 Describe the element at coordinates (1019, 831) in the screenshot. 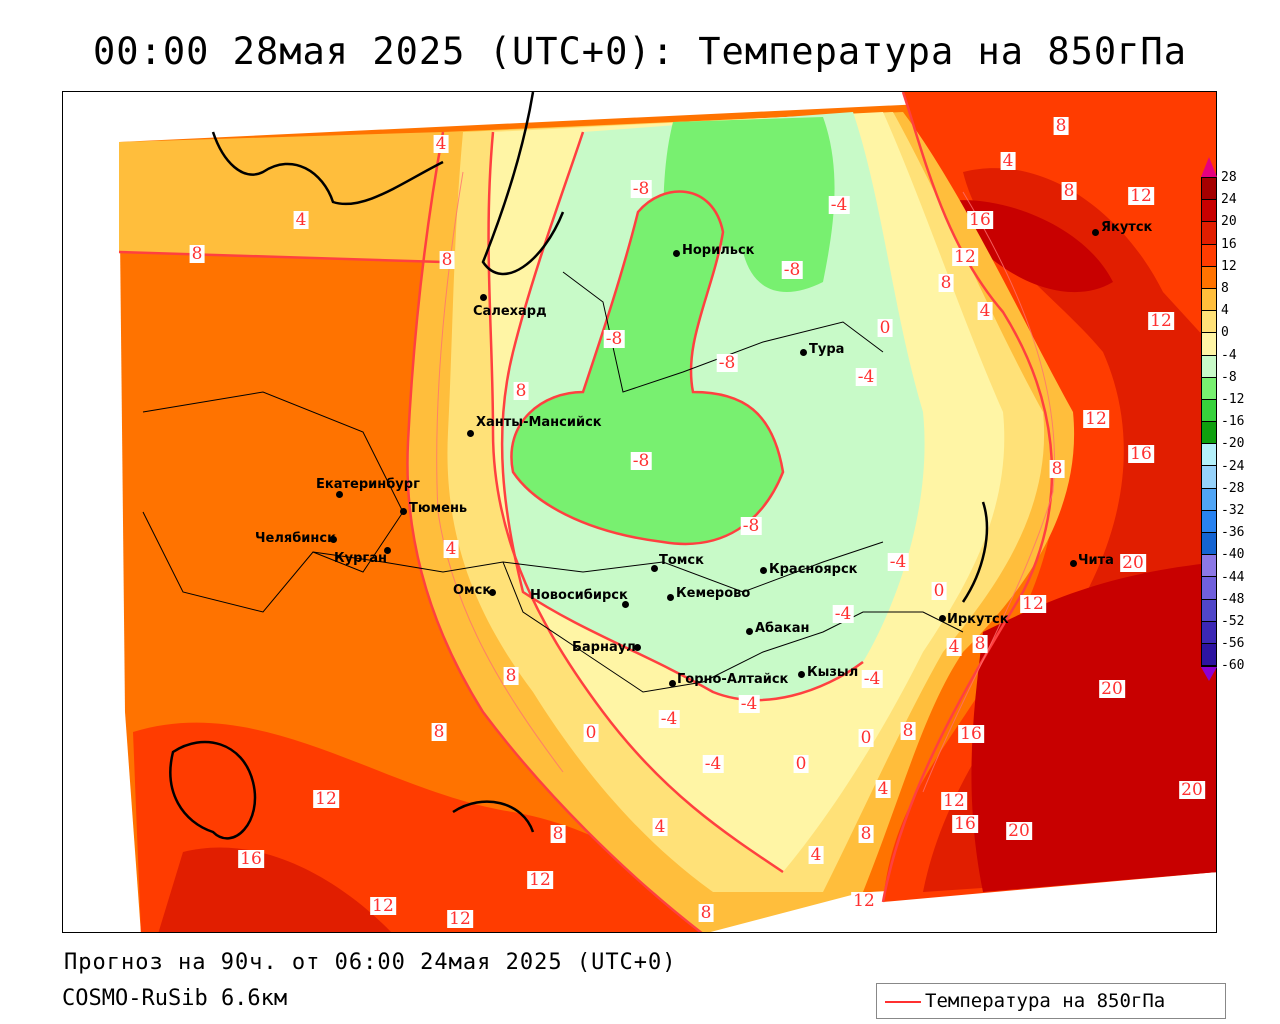

I see `contour-label: 20` at that location.